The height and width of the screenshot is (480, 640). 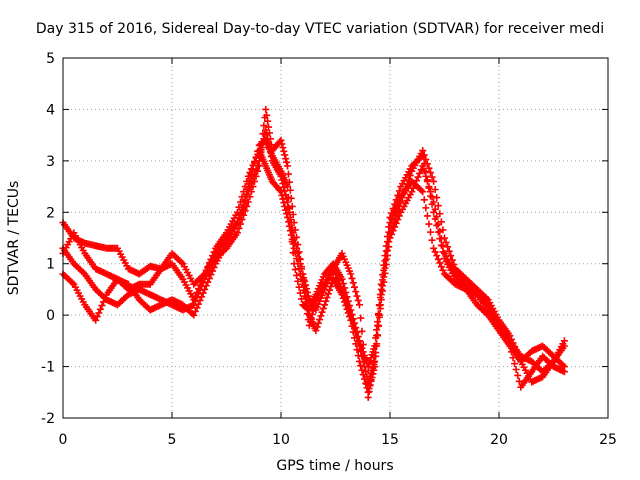 What do you see at coordinates (50, 316) in the screenshot?
I see `y-tick-label: 0` at bounding box center [50, 316].